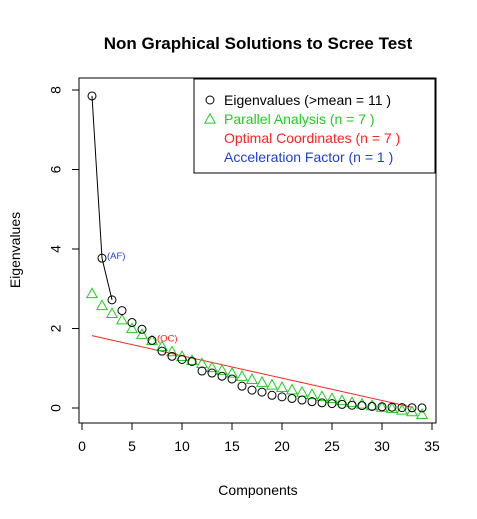 Image resolution: width=477 pixels, height=519 pixels. What do you see at coordinates (82, 446) in the screenshot?
I see `x-tick-label: 0` at bounding box center [82, 446].